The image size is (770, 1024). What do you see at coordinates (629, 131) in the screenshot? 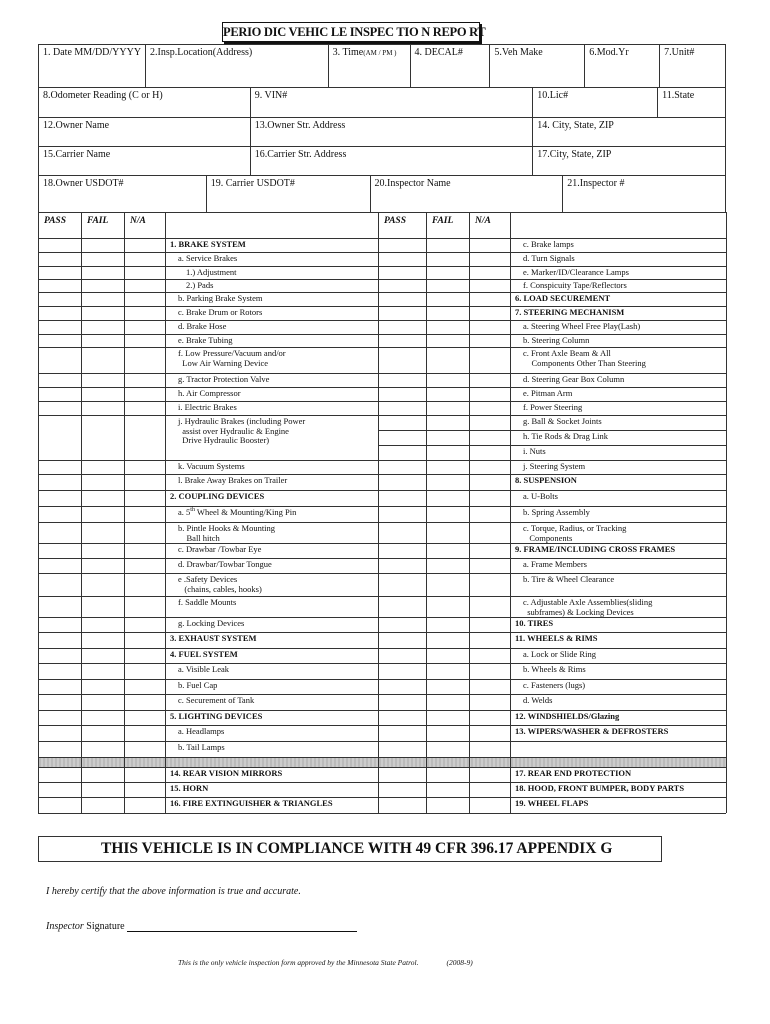
I see `header-field: 14. City, State, ZIP` at bounding box center [629, 131].